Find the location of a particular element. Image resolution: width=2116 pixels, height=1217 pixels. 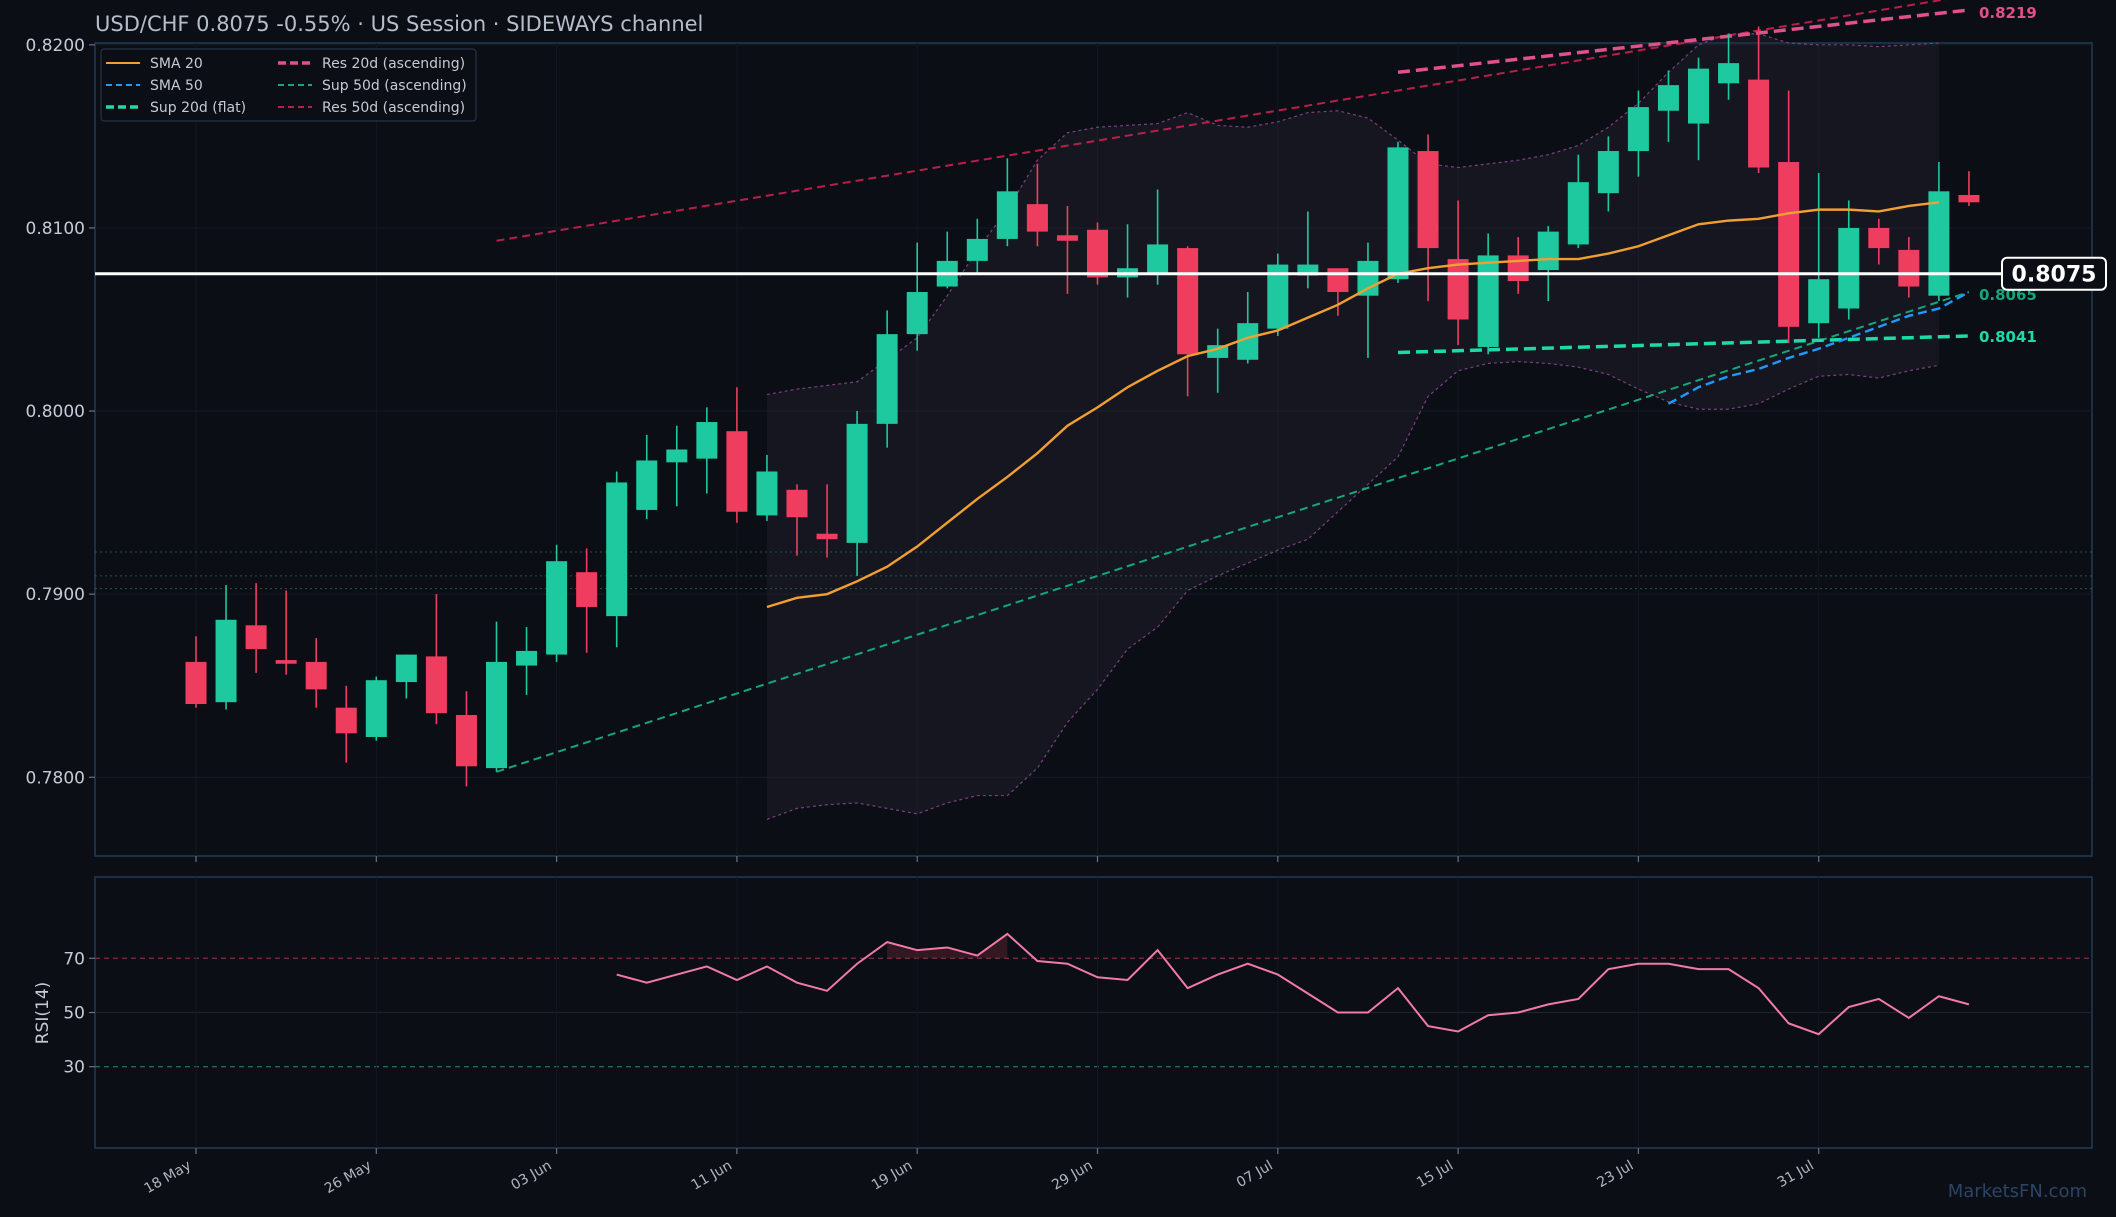

rsi-tick-label: 30 is located at coordinates (74, 1068).